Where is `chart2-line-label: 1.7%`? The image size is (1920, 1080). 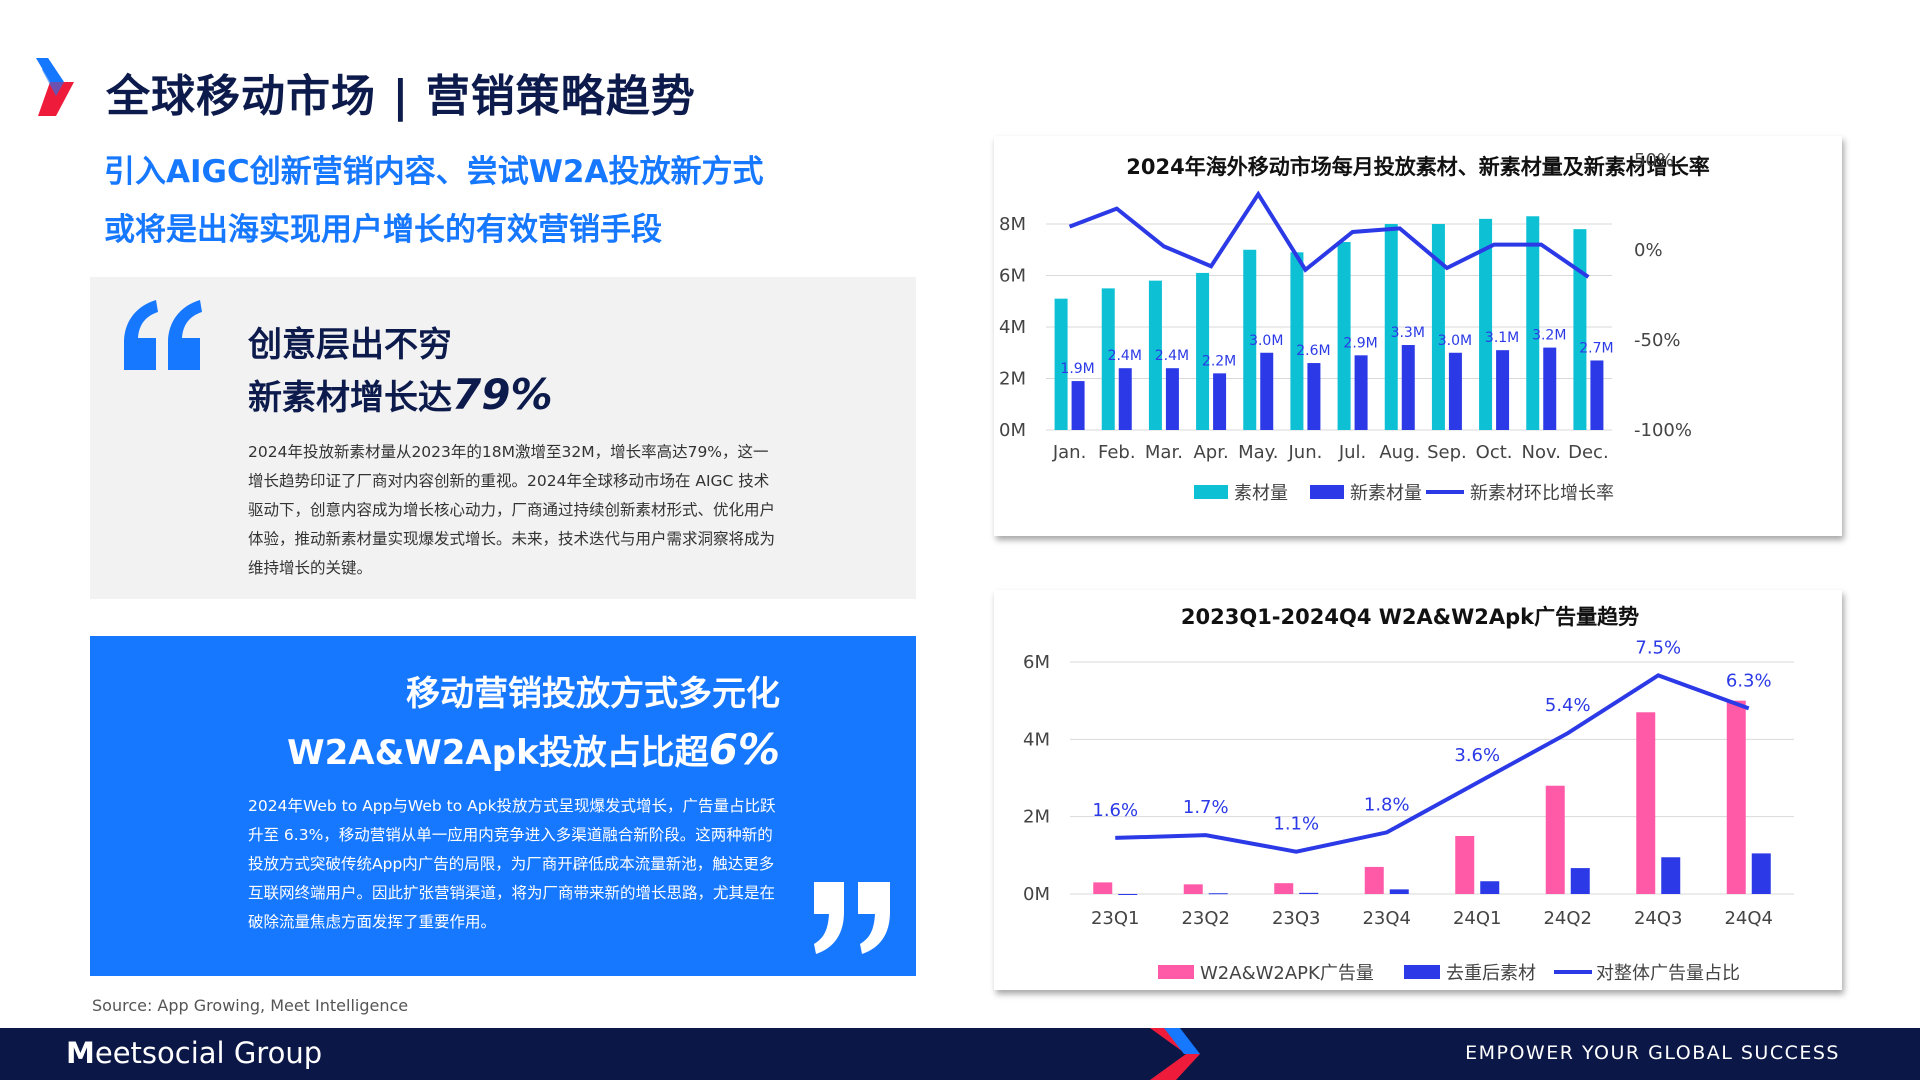
chart2-line-label: 1.7% is located at coordinates (1206, 807).